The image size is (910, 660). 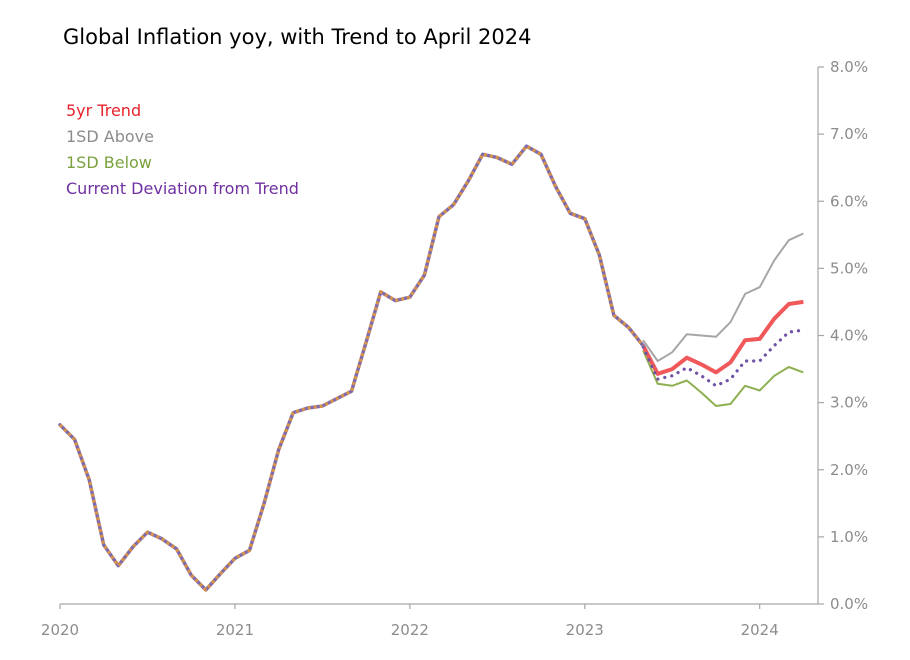 I want to click on y-tick-label: 8.0%, so click(x=849, y=67).